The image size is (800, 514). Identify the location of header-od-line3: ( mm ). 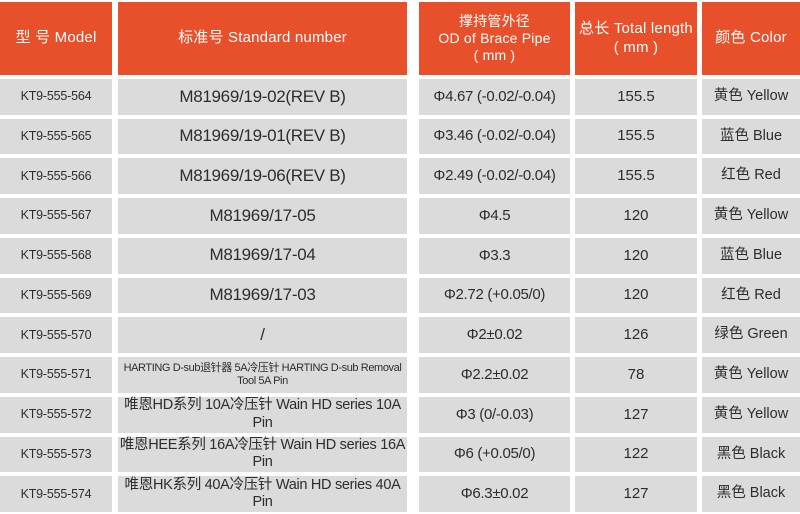
(494, 55).